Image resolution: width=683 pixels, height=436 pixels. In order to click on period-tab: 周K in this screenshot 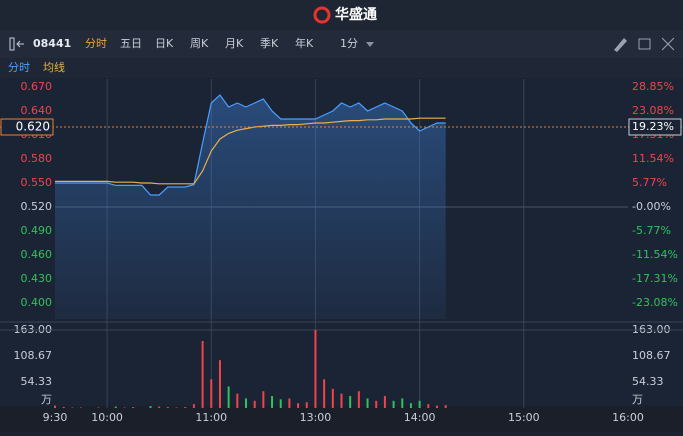, I will do `click(199, 43)`.